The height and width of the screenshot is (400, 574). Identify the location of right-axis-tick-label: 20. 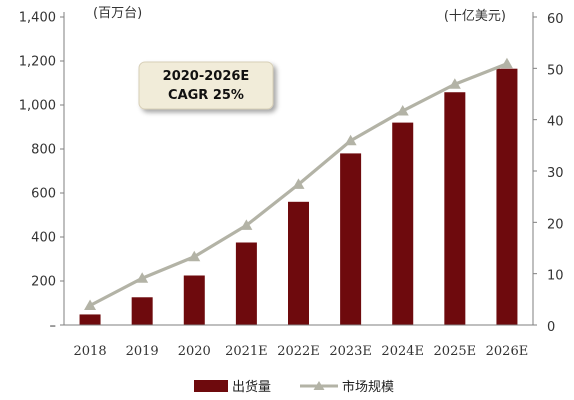
(555, 224).